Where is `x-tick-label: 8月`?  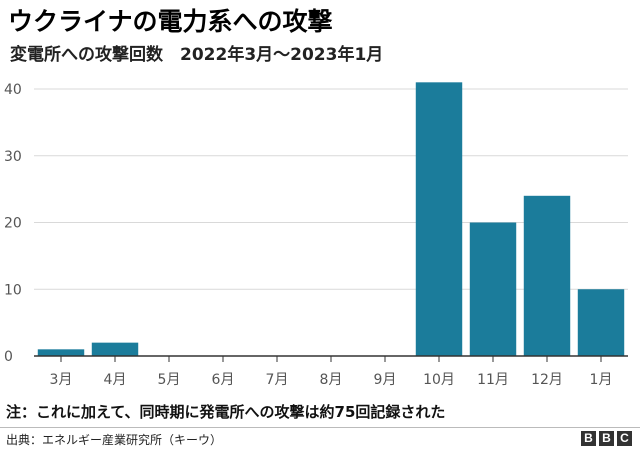
x-tick-label: 8月 is located at coordinates (331, 380).